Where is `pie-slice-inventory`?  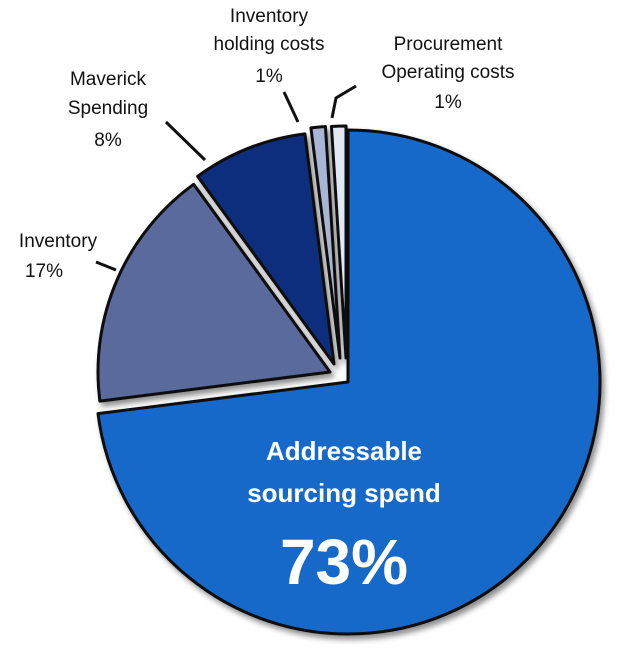 pie-slice-inventory is located at coordinates (214, 292).